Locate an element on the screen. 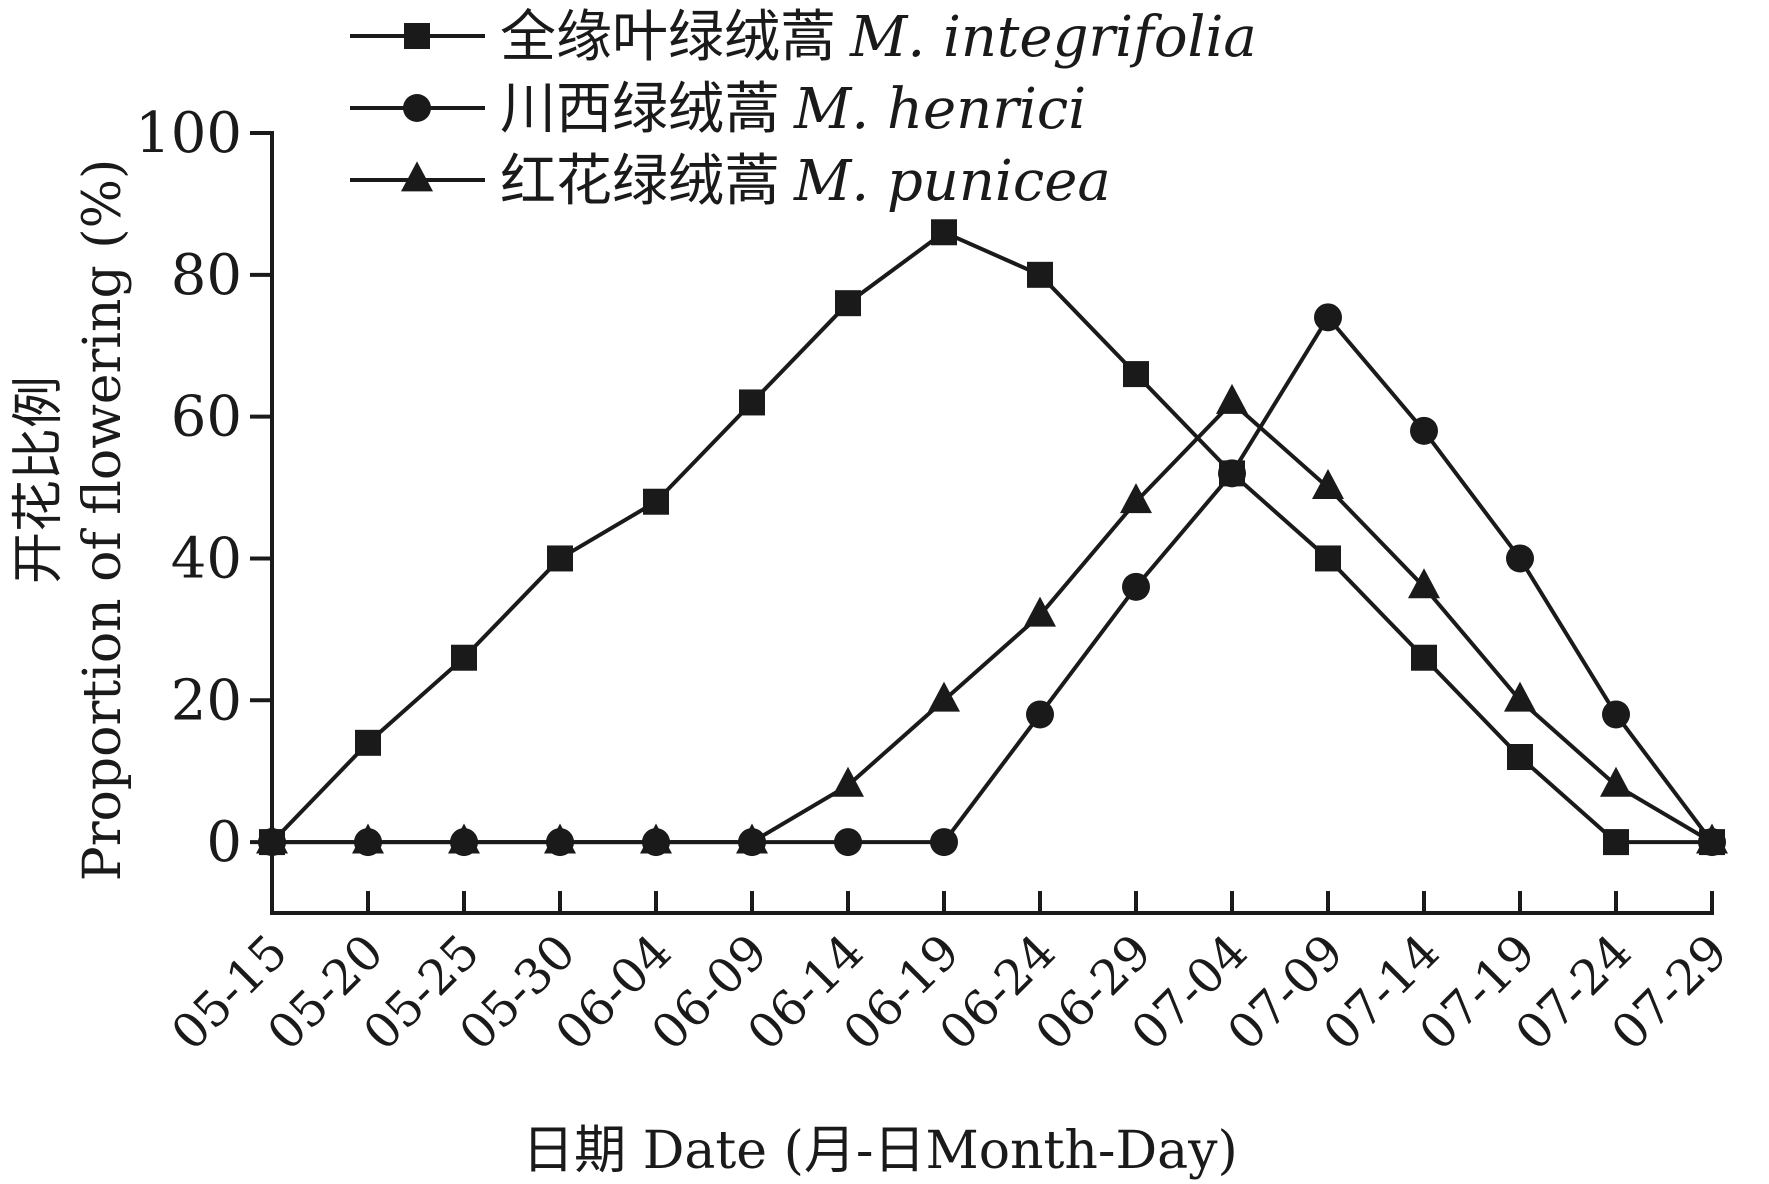 This screenshot has width=1769, height=1184. y-axis-title-cn: 开花比例 is located at coordinates (39, 480).